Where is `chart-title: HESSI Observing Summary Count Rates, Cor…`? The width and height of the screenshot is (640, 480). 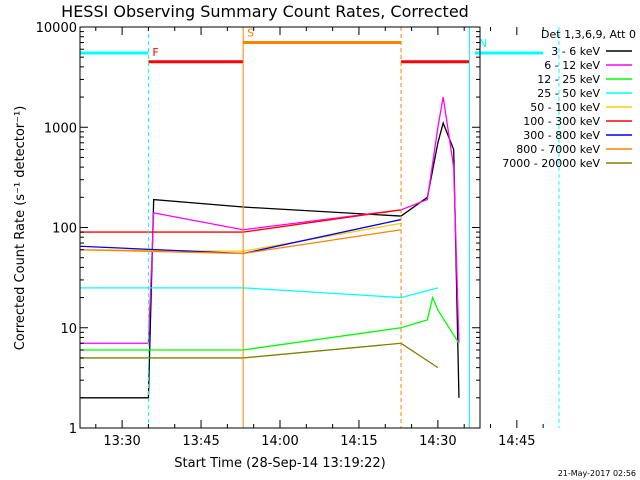
chart-title: HESSI Observing Summary Count Rates, Cor… is located at coordinates (265, 11).